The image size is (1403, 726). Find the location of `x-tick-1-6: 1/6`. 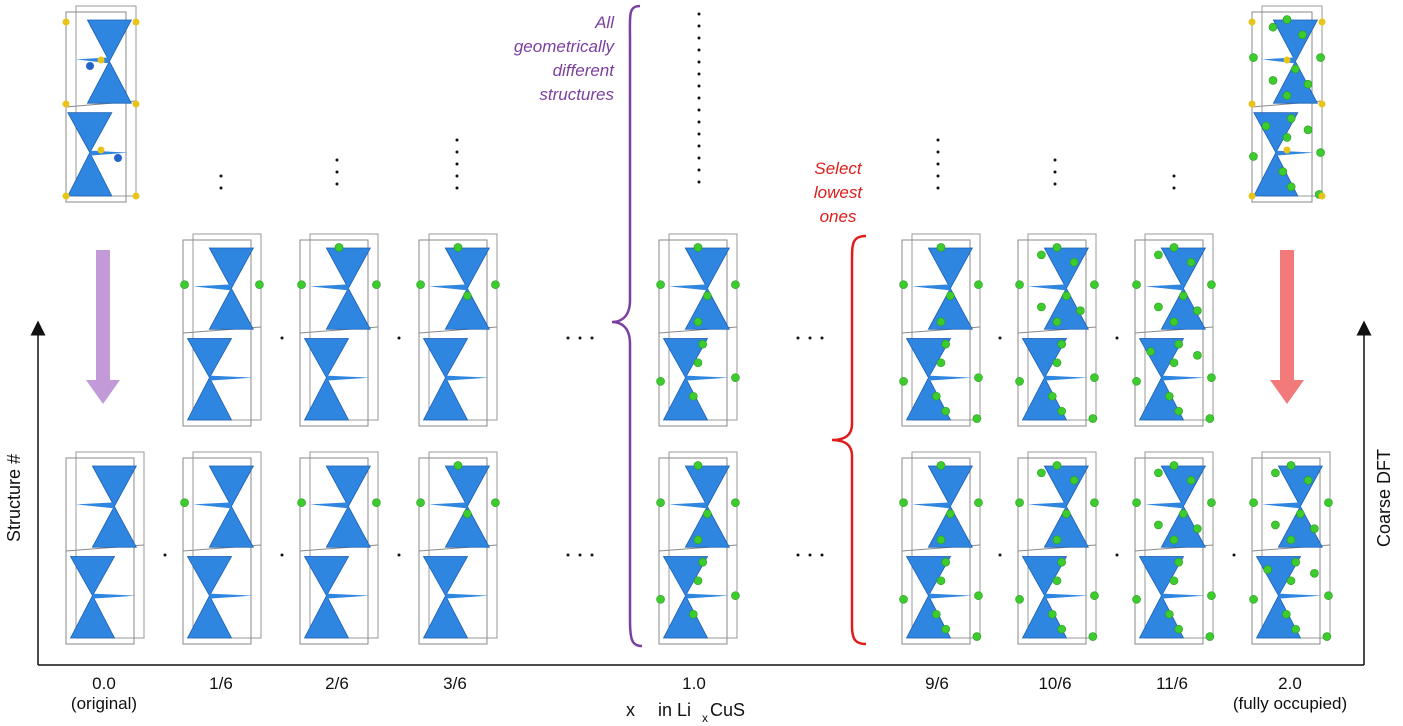

x-tick-1-6: 1/6 is located at coordinates (221, 683).